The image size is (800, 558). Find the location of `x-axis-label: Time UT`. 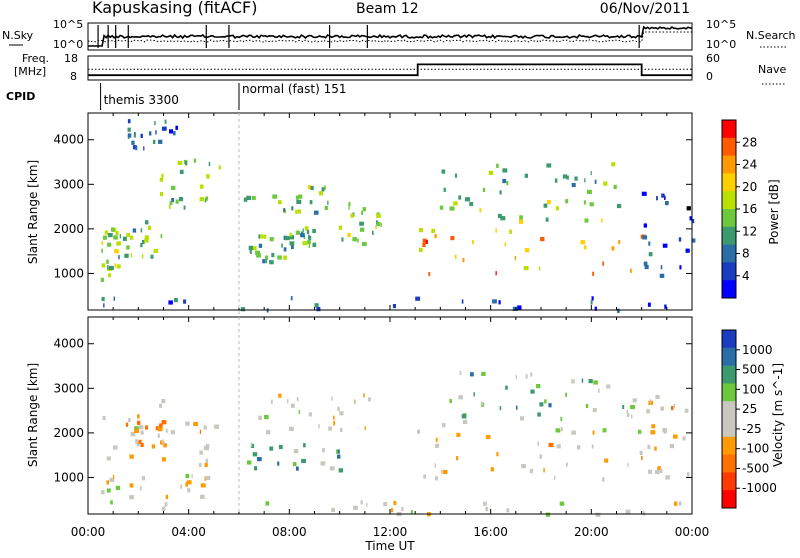

x-axis-label: Time UT is located at coordinates (389, 546).